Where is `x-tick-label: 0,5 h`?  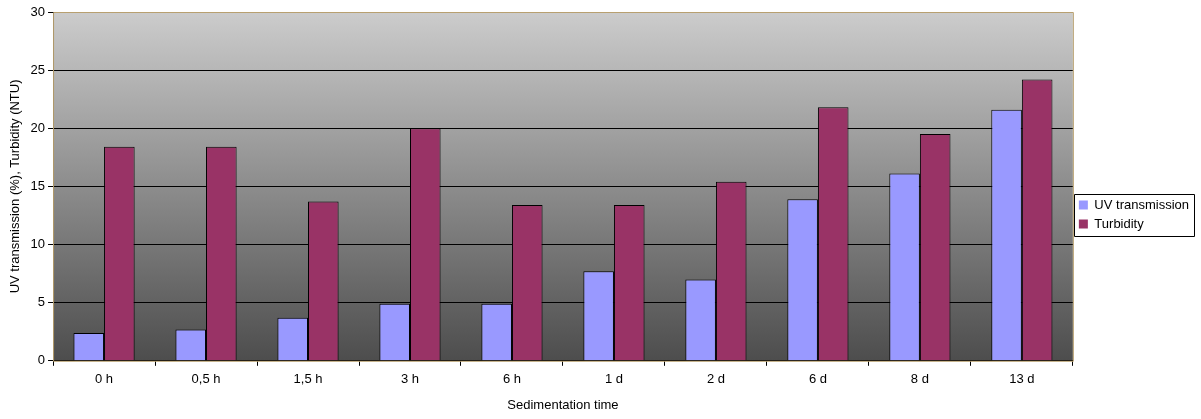
x-tick-label: 0,5 h is located at coordinates (206, 379).